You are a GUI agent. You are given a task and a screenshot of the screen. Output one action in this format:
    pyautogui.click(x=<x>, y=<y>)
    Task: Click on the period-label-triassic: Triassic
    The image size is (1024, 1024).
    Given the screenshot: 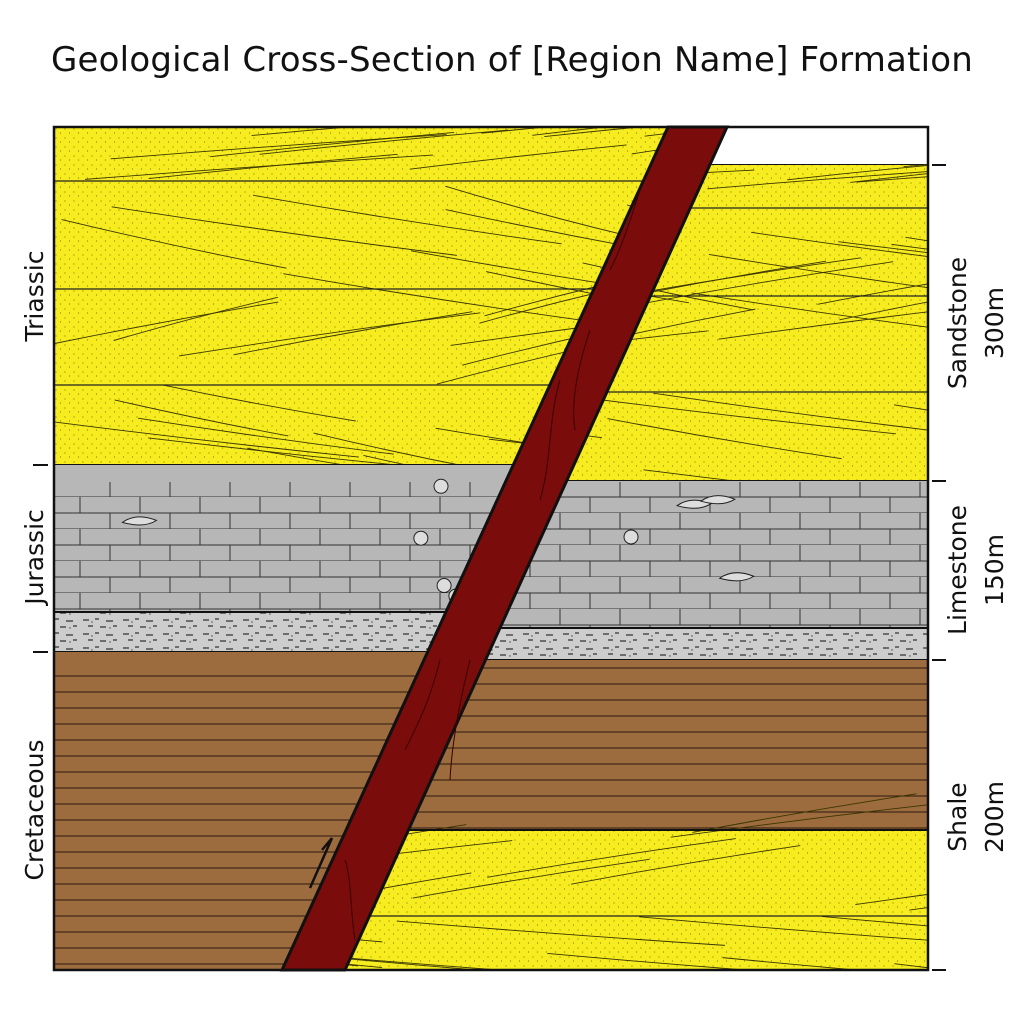 What is the action you would take?
    pyautogui.click(x=34, y=297)
    